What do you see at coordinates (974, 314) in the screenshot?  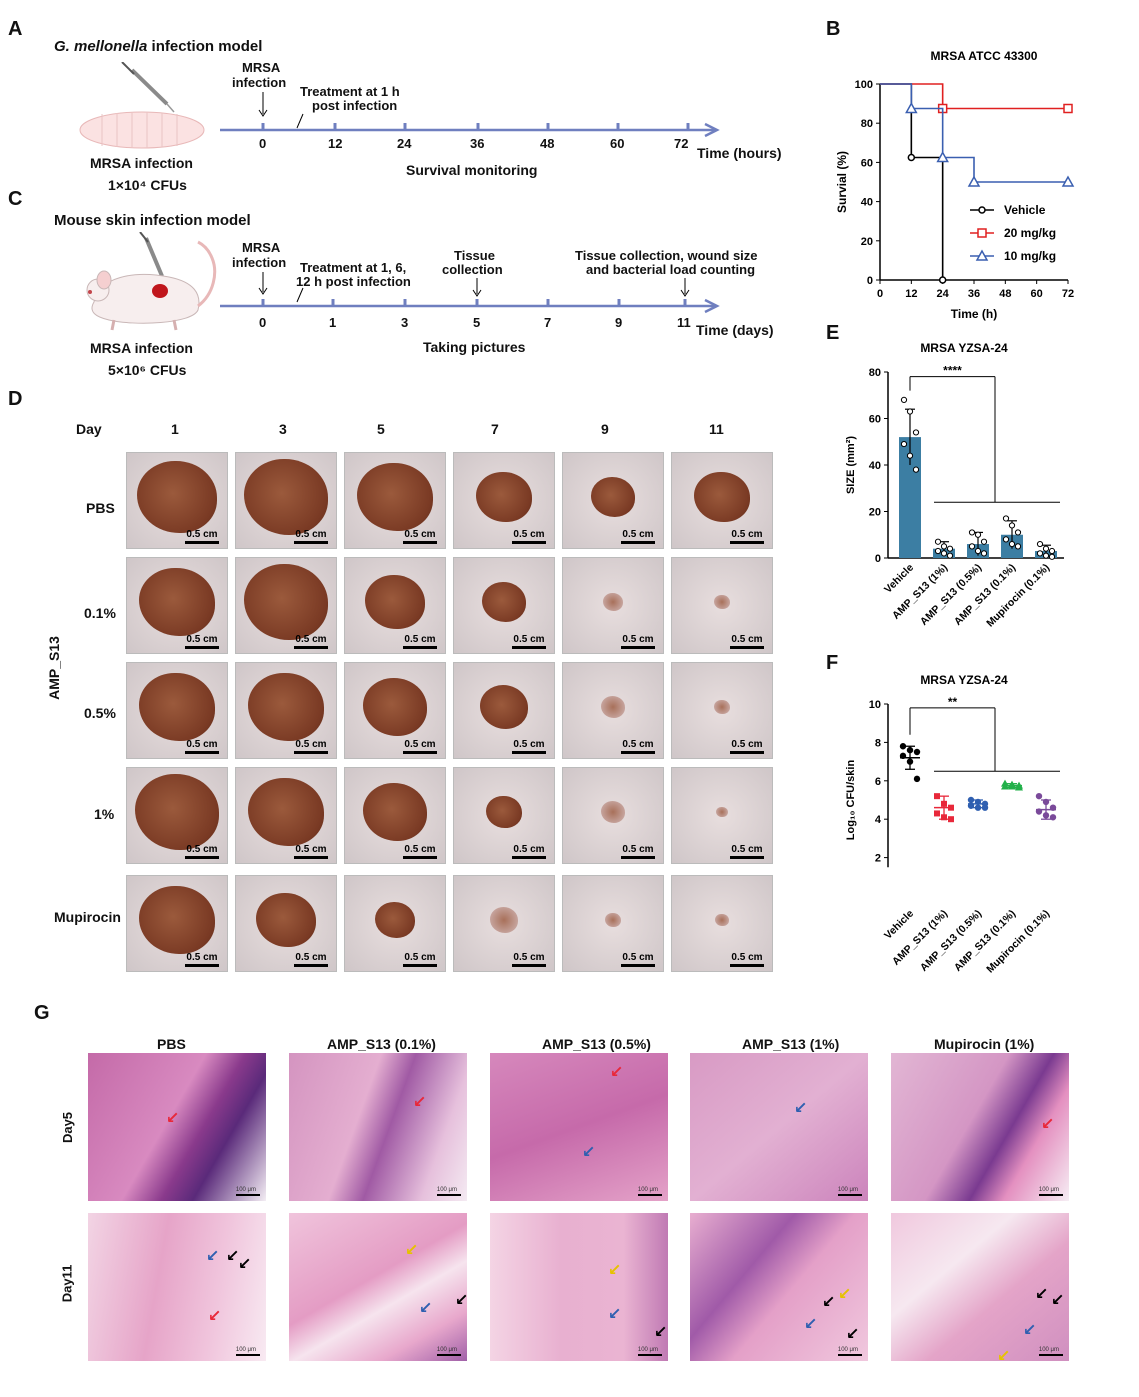 I see `chart-b-xlabel: Time (h)` at bounding box center [974, 314].